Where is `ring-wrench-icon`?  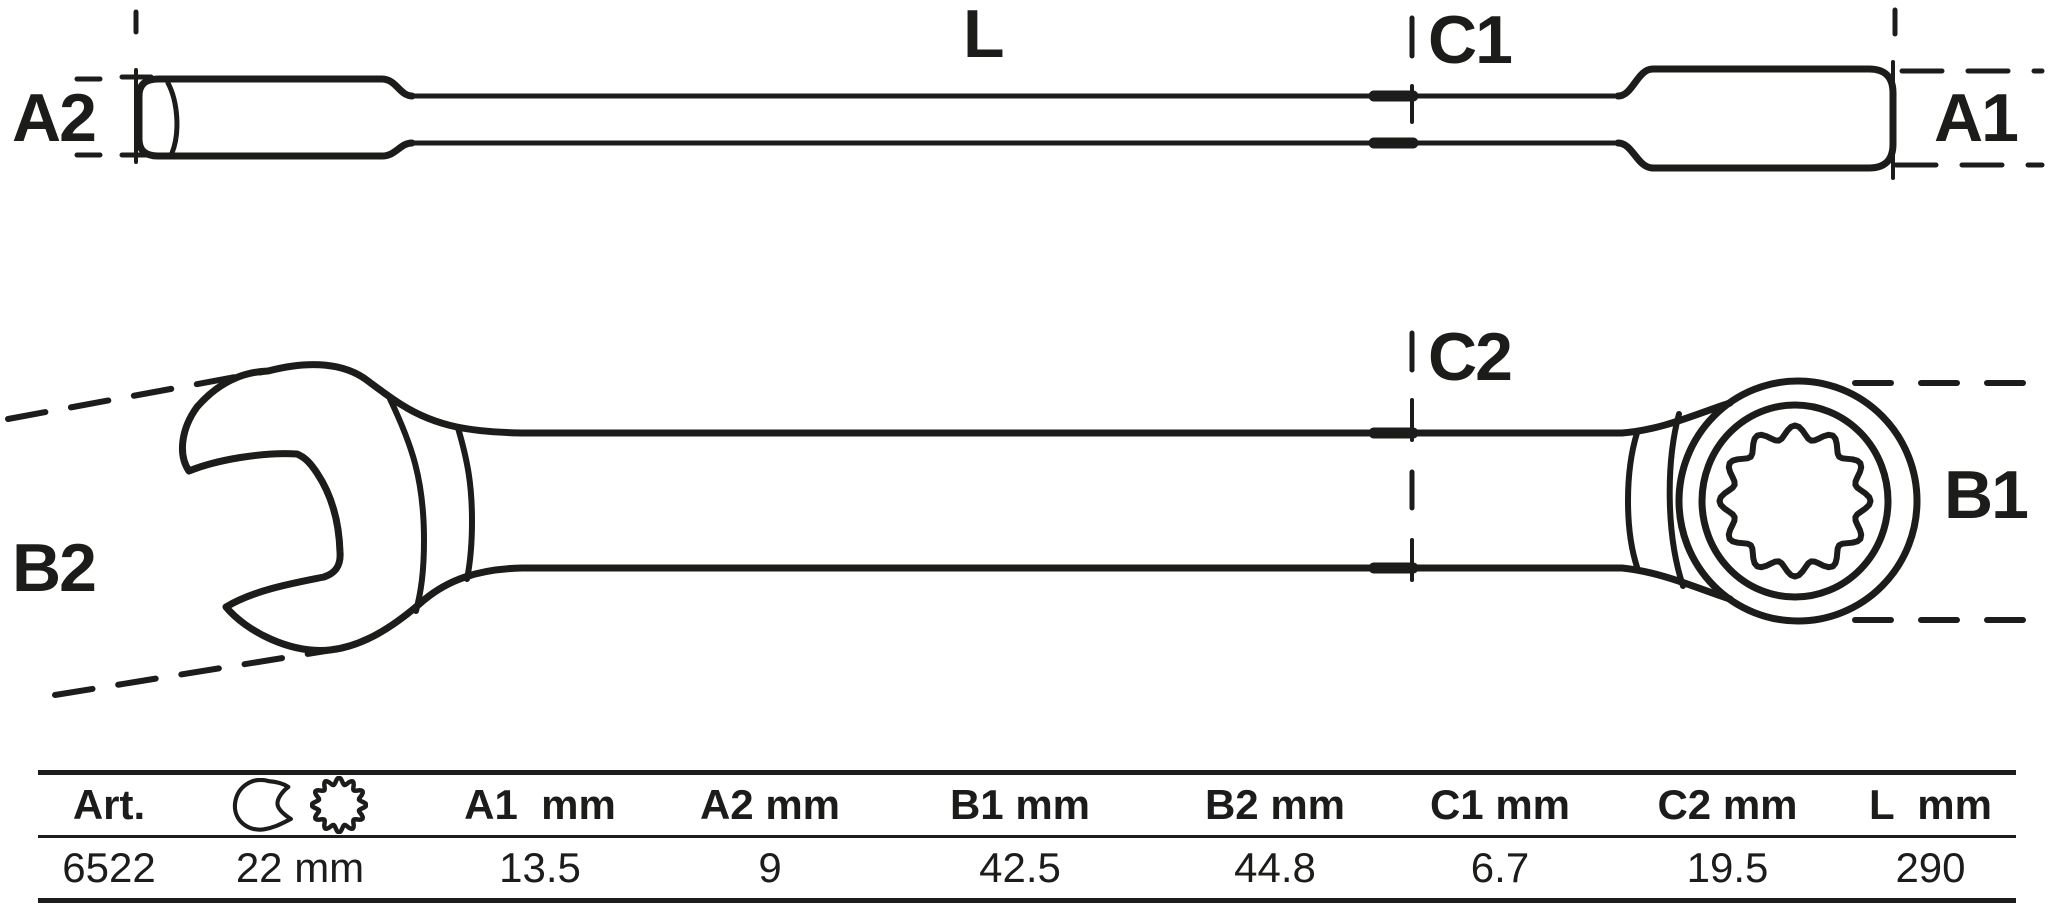
ring-wrench-icon is located at coordinates (339, 805).